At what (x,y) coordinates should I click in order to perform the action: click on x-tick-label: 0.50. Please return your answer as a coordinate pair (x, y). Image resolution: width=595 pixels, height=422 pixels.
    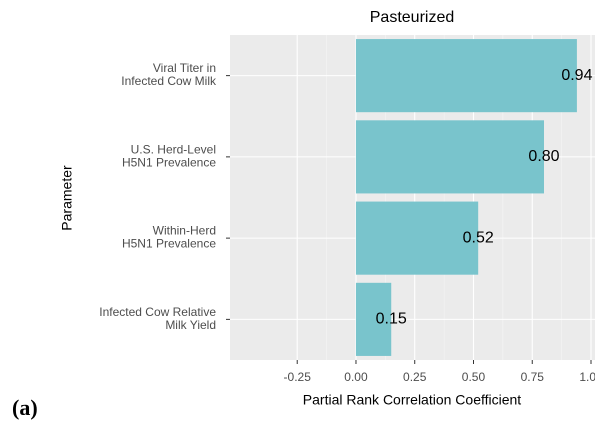
    Looking at the image, I should click on (474, 377).